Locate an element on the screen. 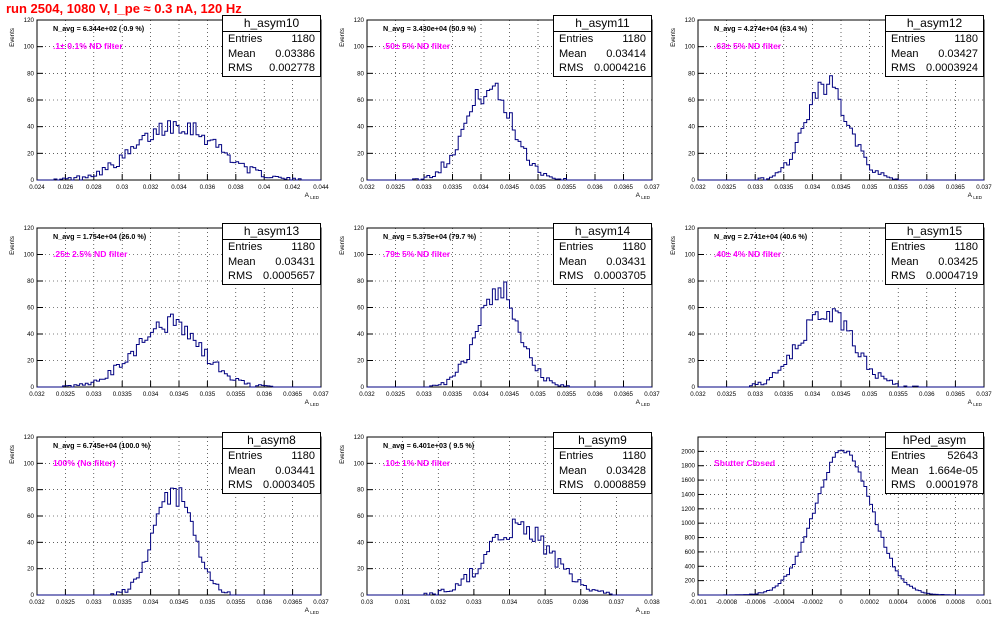 This screenshot has height=622, width=996. stat-value: 0.03414 is located at coordinates (626, 53).